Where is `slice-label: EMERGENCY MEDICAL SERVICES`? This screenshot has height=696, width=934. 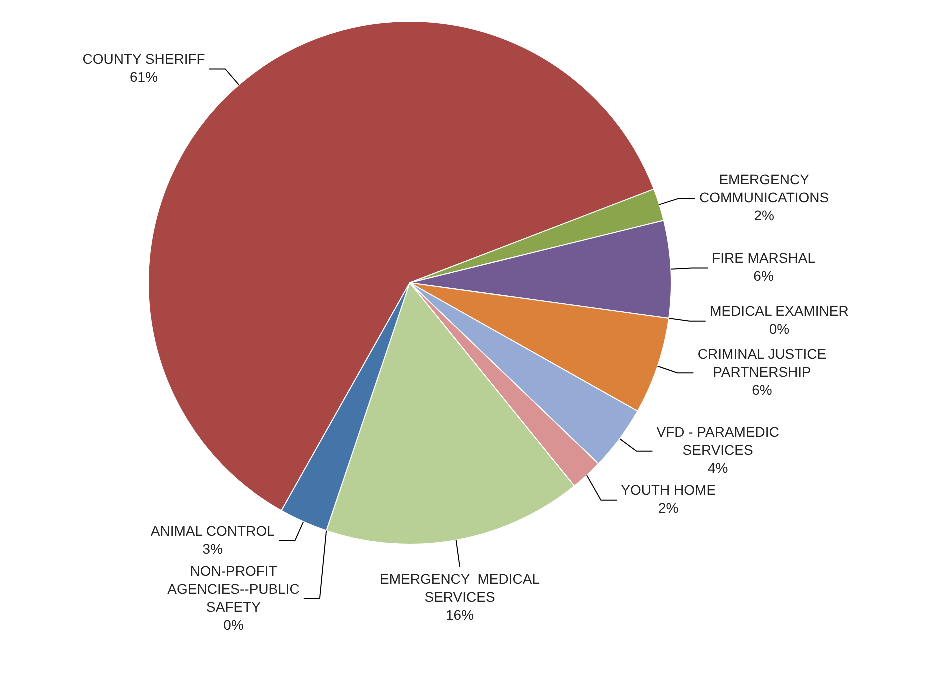 slice-label: EMERGENCY MEDICAL SERVICES is located at coordinates (460, 587).